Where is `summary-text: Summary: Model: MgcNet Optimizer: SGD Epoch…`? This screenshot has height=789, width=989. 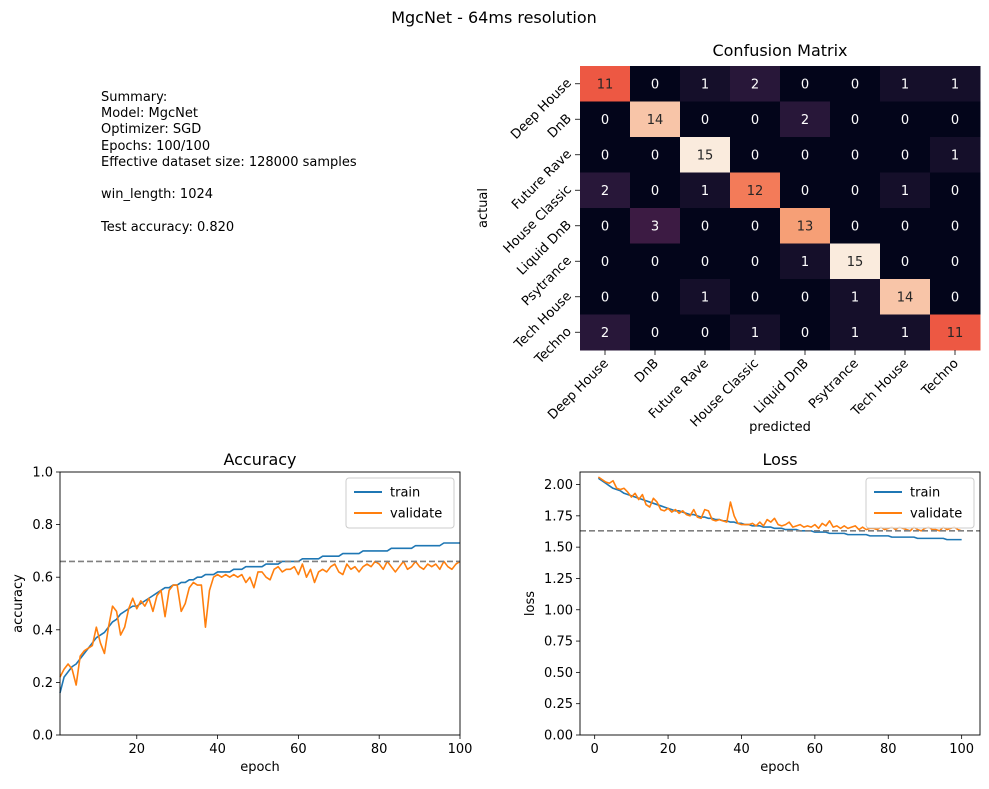
summary-text: Summary: Model: MgcNet Optimizer: SGD Epoch… is located at coordinates (229, 163).